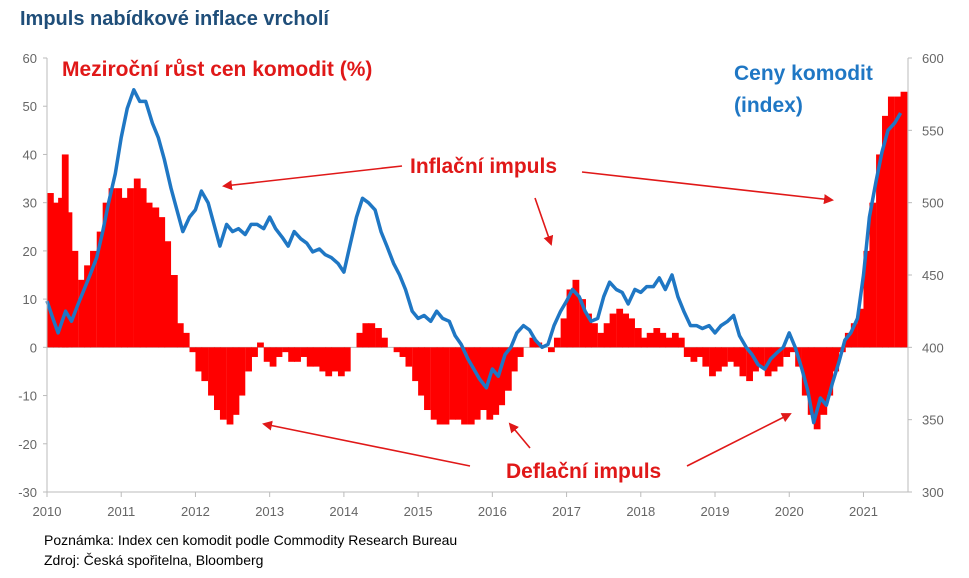 The image size is (969, 578). I want to click on x-tick-label: 2021, so click(863, 511).